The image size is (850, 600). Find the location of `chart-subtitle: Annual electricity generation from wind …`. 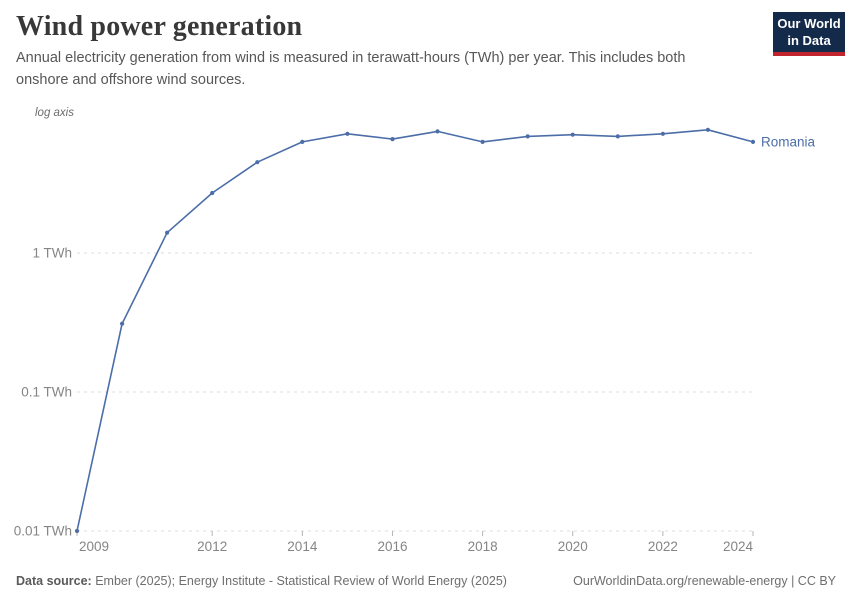

chart-subtitle: Annual electricity generation from wind … is located at coordinates (351, 69).